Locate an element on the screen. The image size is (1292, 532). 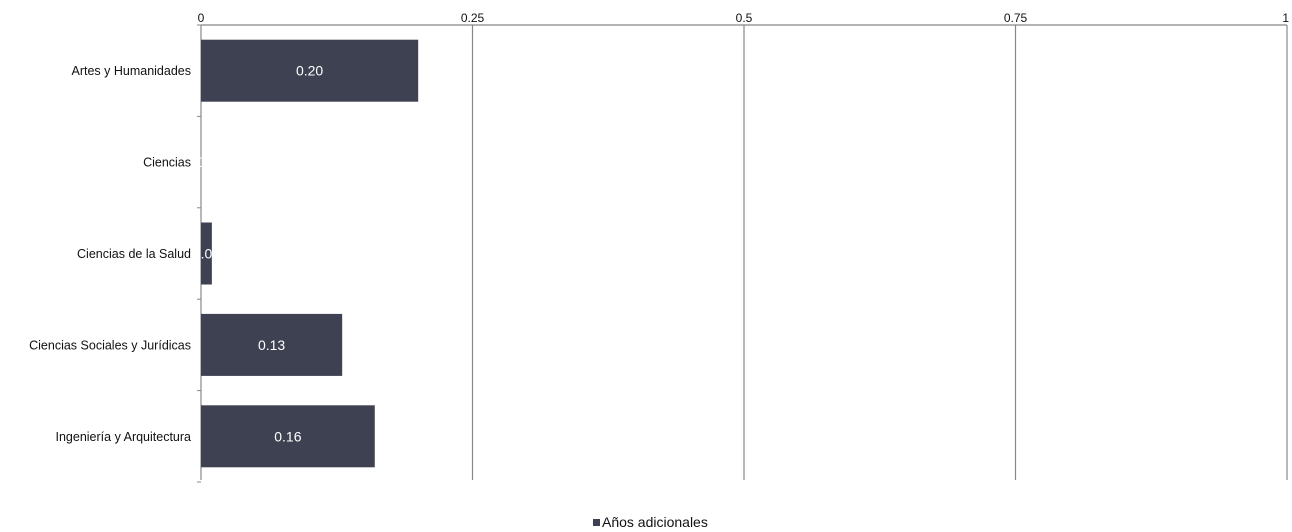
data-label: 0.16 is located at coordinates (287, 436).